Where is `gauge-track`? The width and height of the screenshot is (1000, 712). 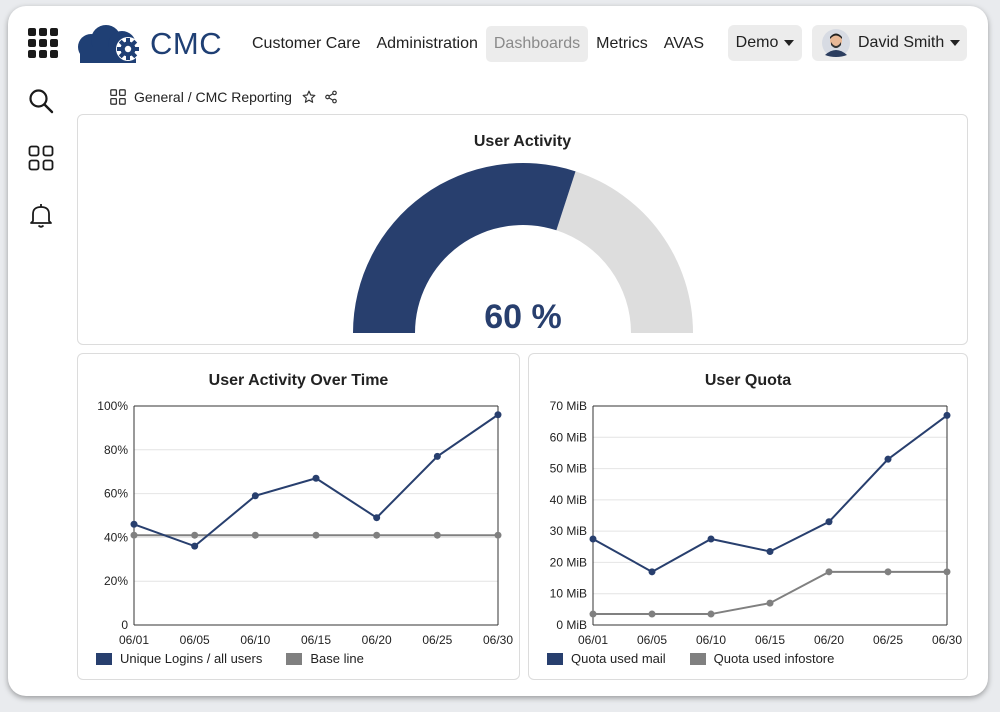 gauge-track is located at coordinates (624, 252).